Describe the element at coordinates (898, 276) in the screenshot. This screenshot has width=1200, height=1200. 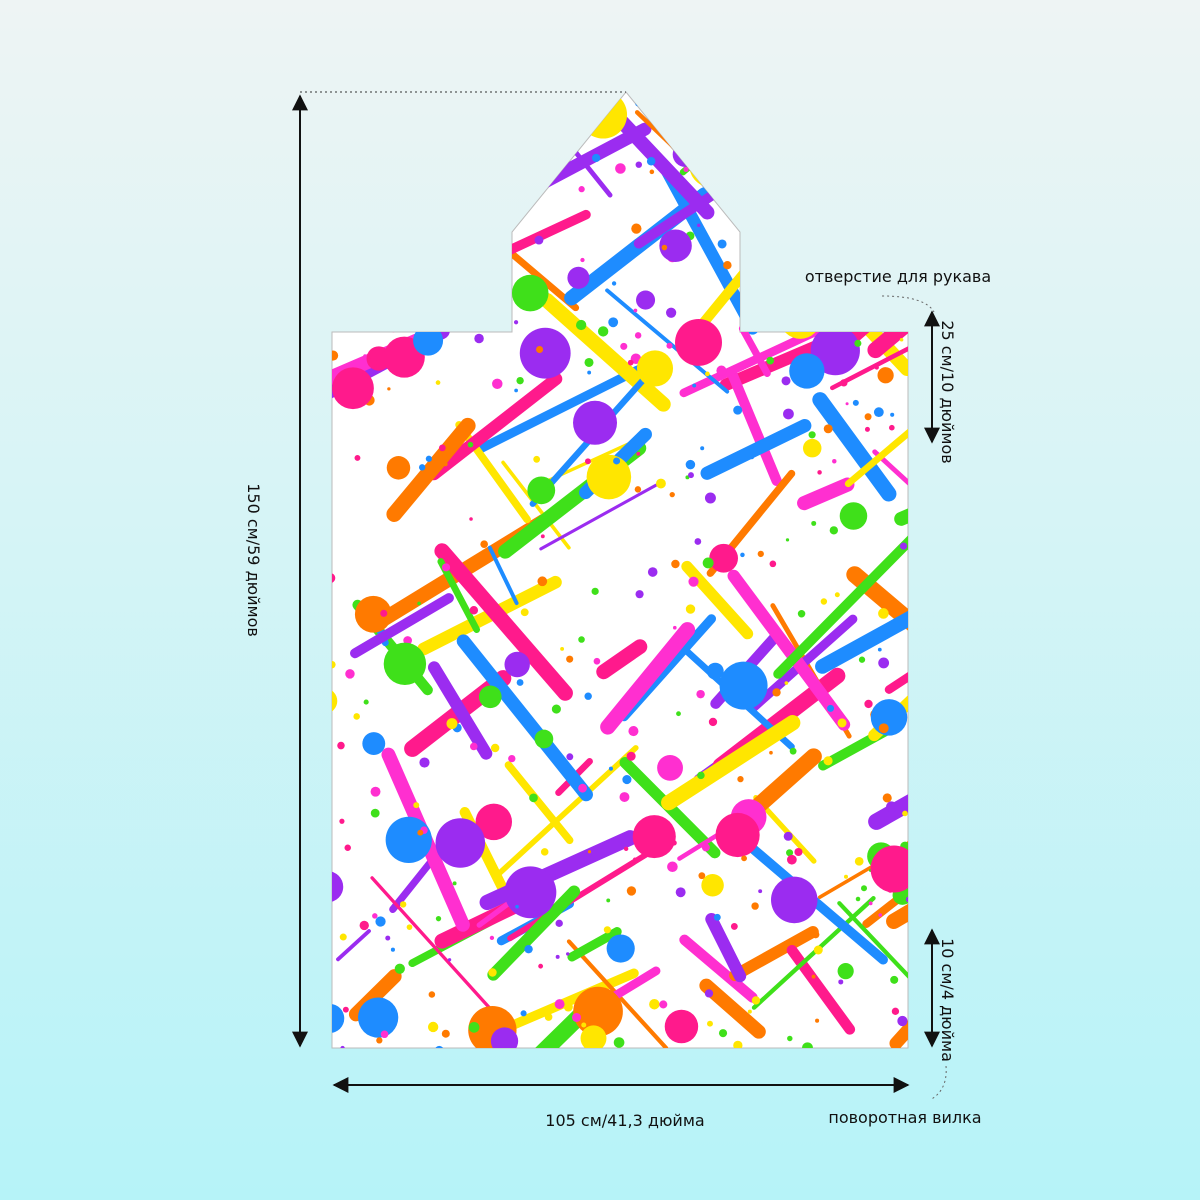
I see `sleeve-opening-label: отверстие для рукава` at that location.